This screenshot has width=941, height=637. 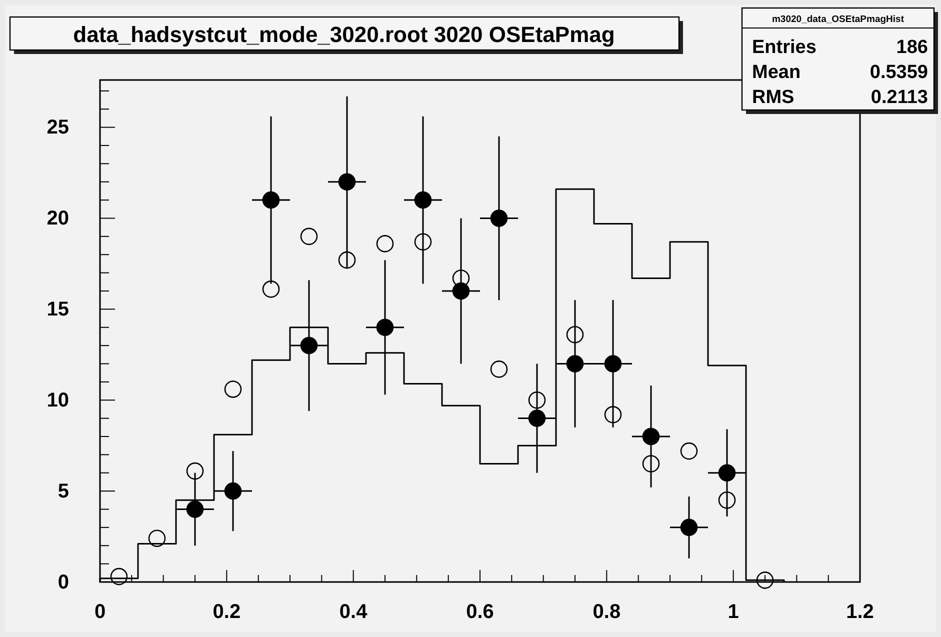 What do you see at coordinates (733, 612) in the screenshot?
I see `x-tick-label: 1` at bounding box center [733, 612].